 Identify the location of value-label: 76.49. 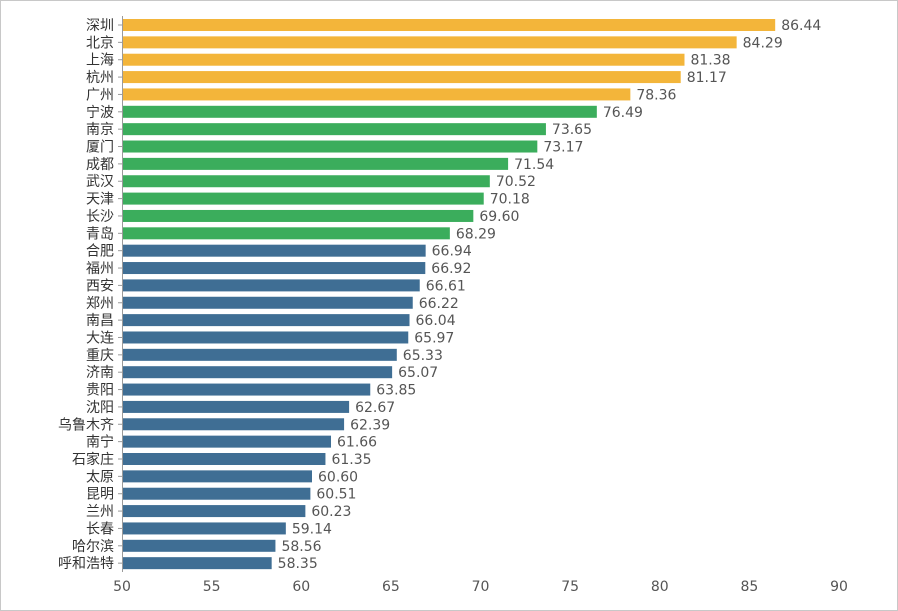
(623, 113).